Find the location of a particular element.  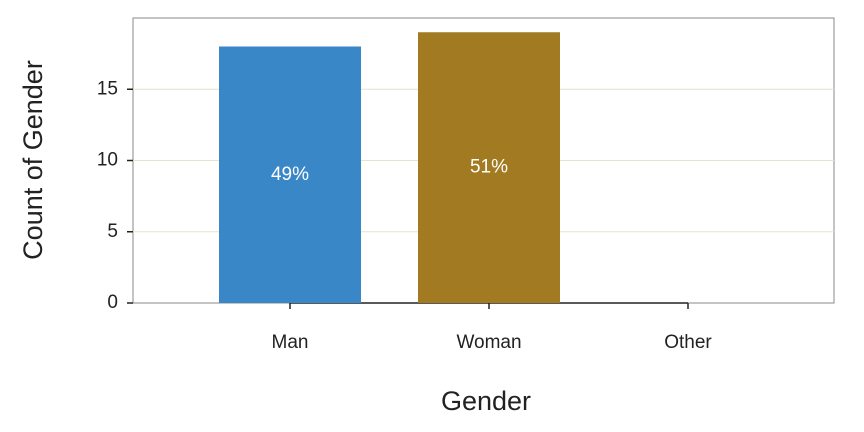

y-axis-label: Count of Gender is located at coordinates (33, 160).